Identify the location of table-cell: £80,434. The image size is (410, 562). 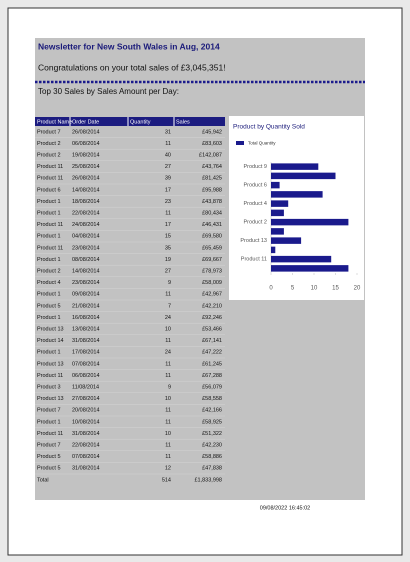
(212, 213).